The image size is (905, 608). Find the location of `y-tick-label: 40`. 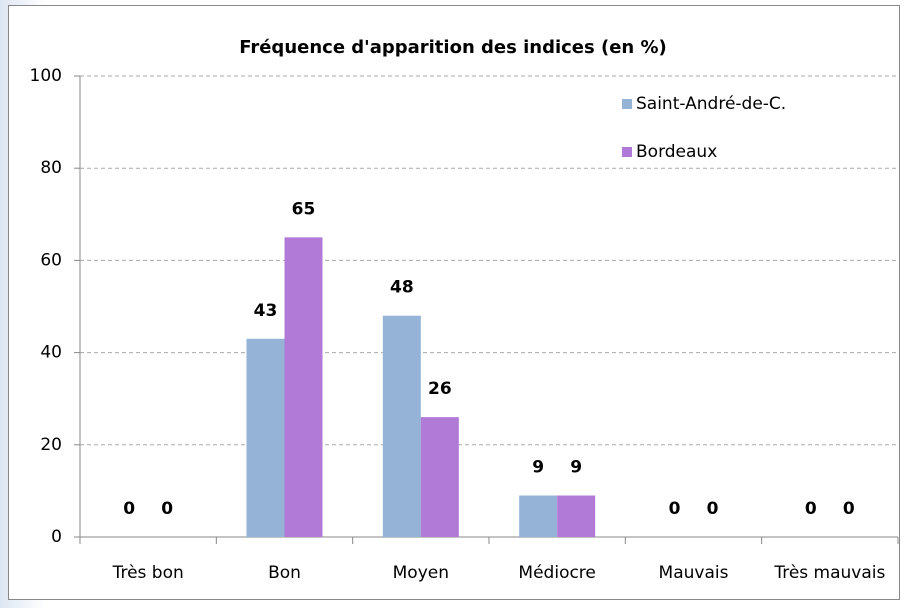

y-tick-label: 40 is located at coordinates (51, 353).